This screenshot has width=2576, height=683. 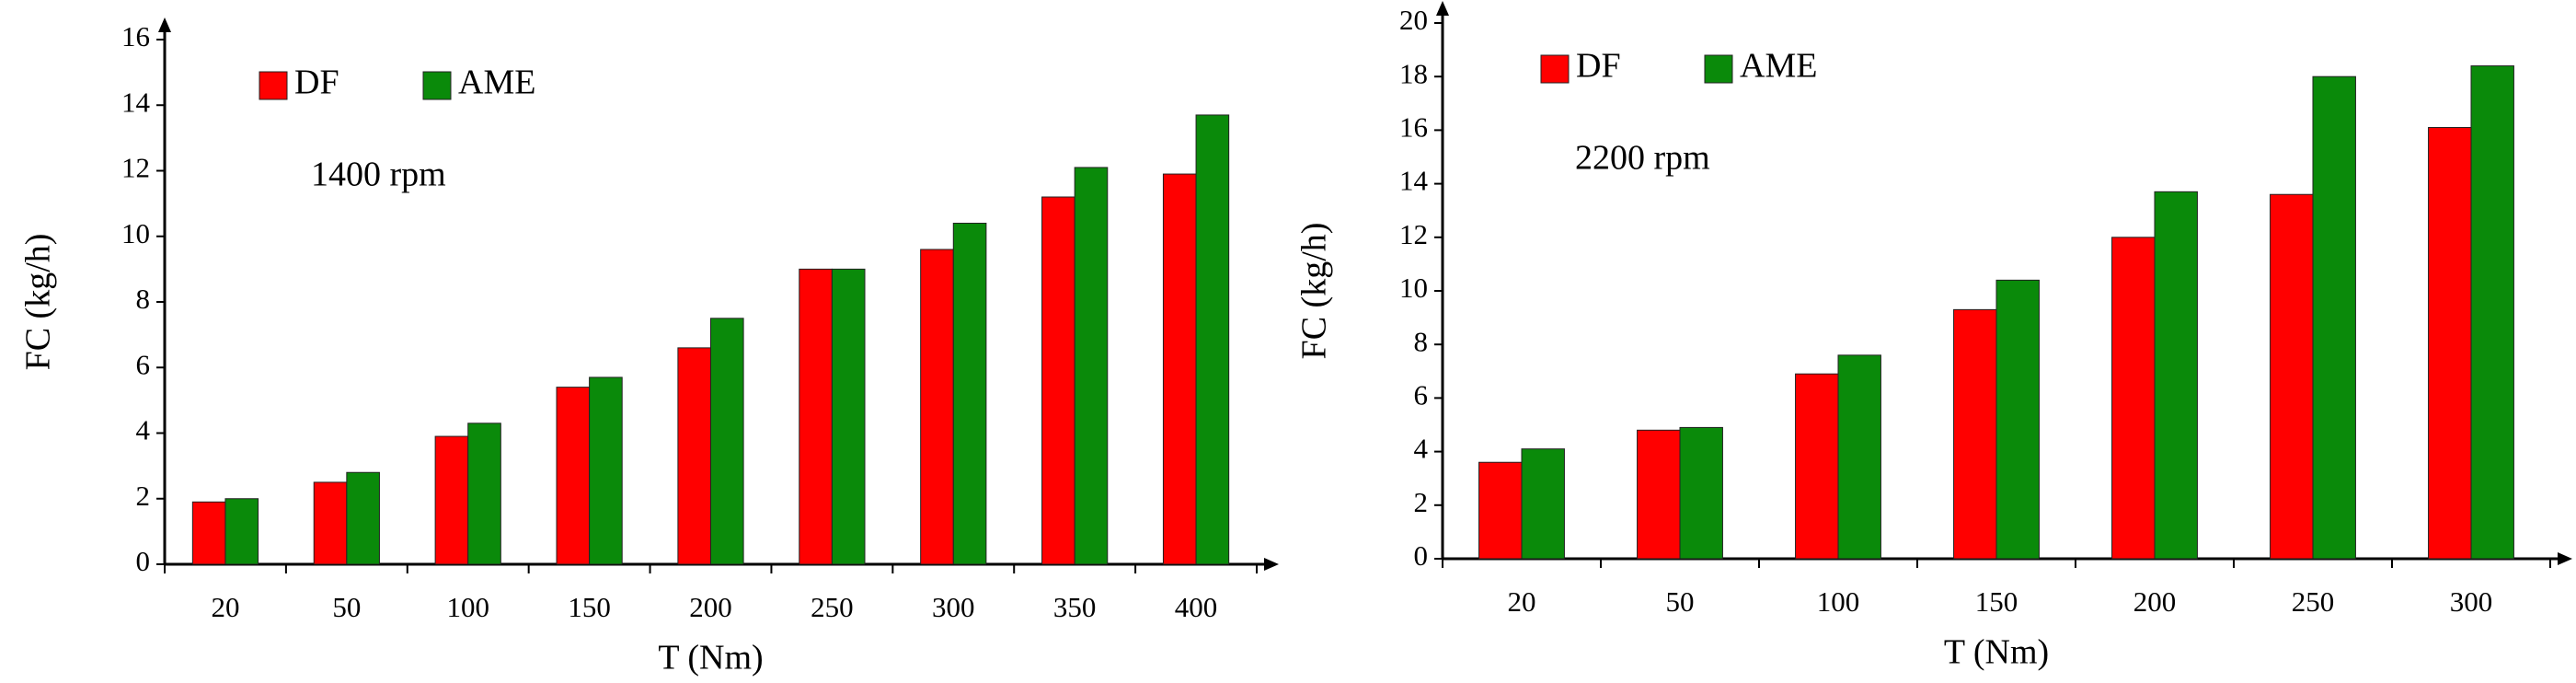 I want to click on annotation: 1400 rpm, so click(x=378, y=175).